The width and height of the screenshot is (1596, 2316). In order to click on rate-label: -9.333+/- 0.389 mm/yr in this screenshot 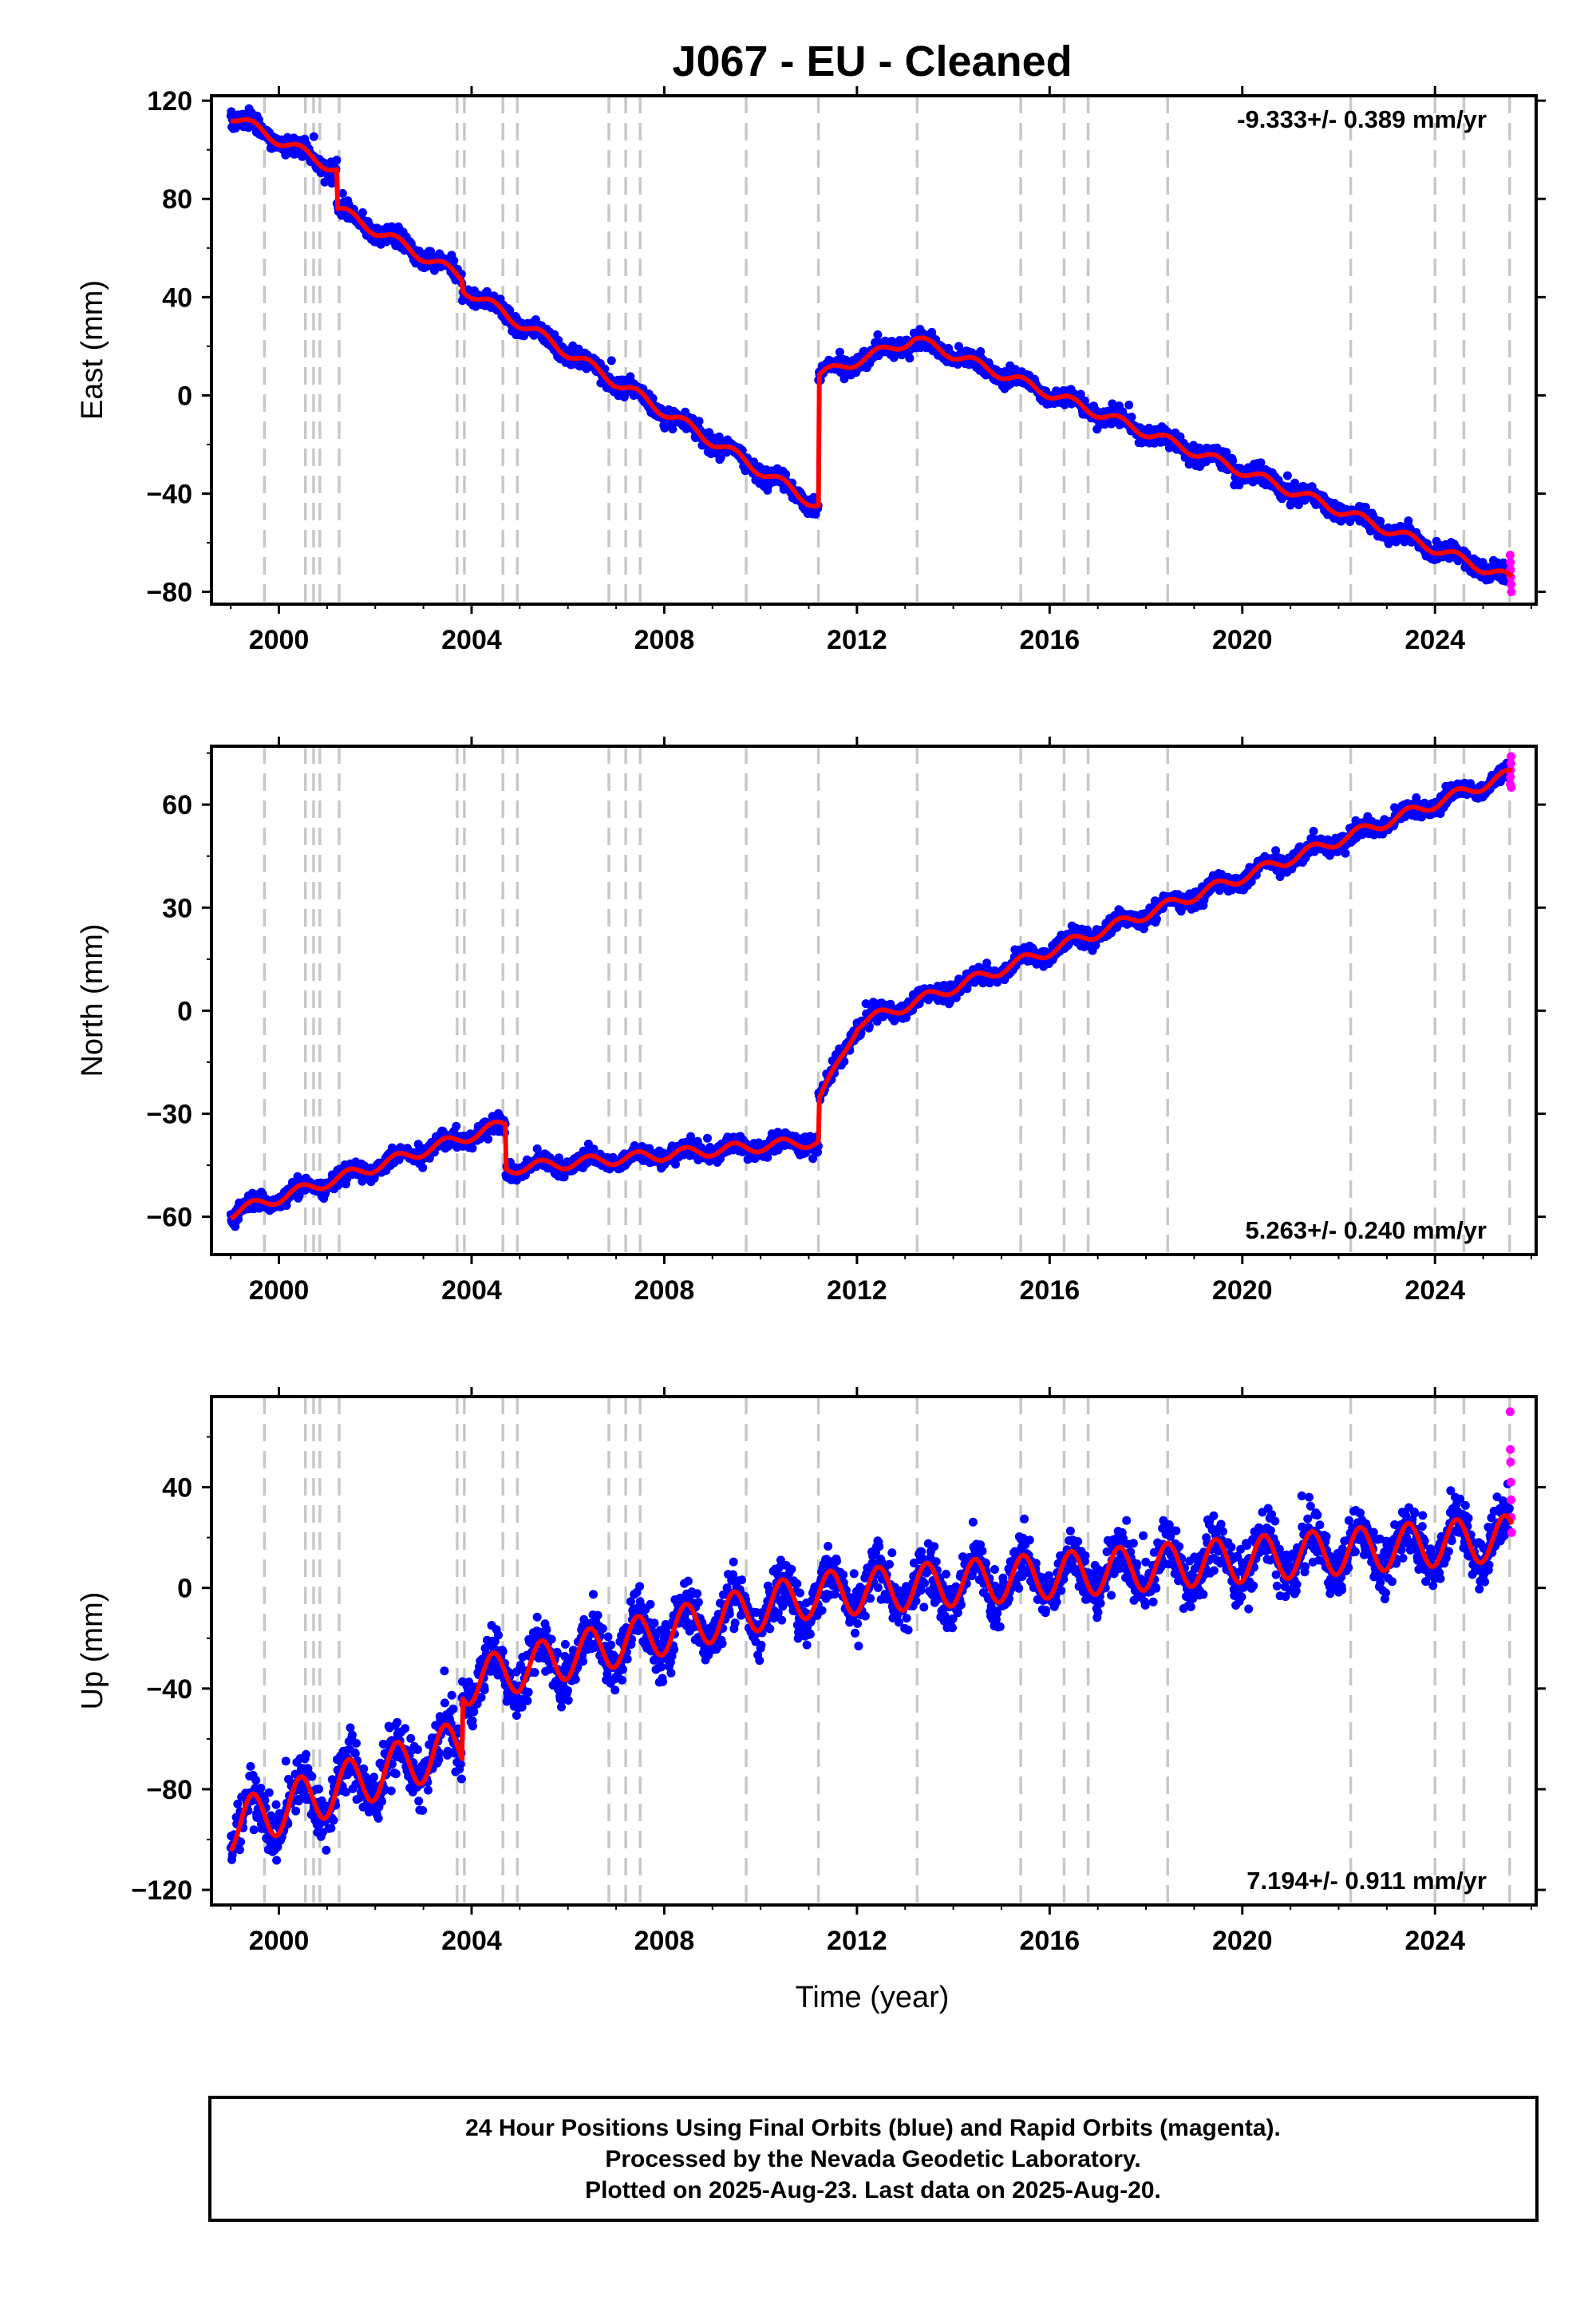, I will do `click(1362, 119)`.